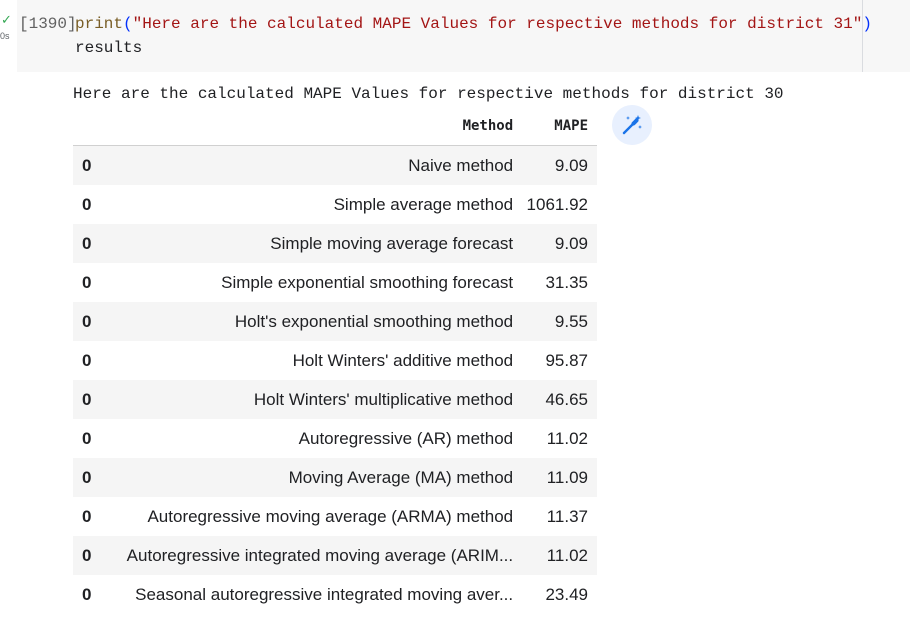 This screenshot has height=636, width=912. What do you see at coordinates (312, 477) in the screenshot?
I see `row-method: Moving Average (MA) method` at bounding box center [312, 477].